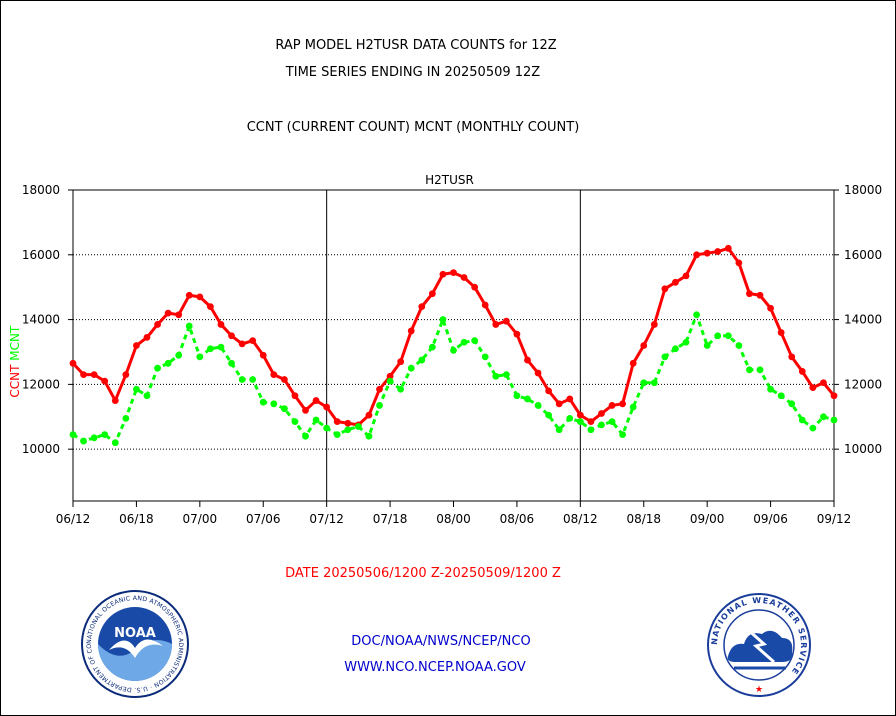 The height and width of the screenshot is (716, 896). Describe the element at coordinates (15, 343) in the screenshot. I see `y-axis-label-mcnt: MCNT` at that location.